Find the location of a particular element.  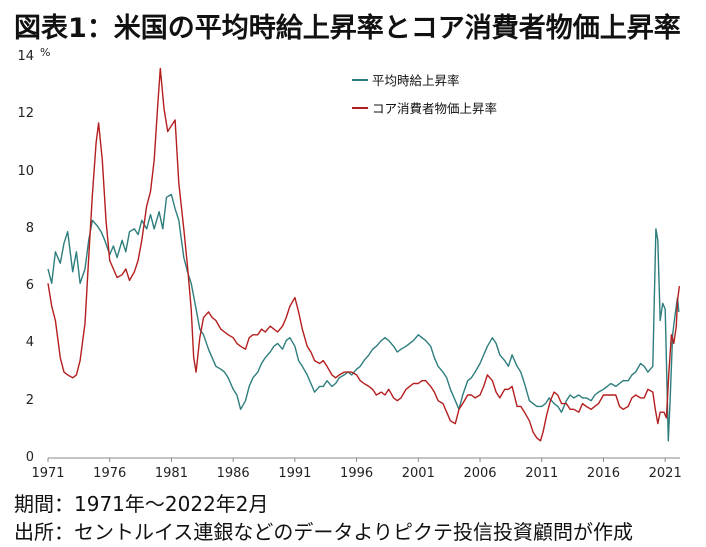

y-tick-label: 6 is located at coordinates (29, 286).